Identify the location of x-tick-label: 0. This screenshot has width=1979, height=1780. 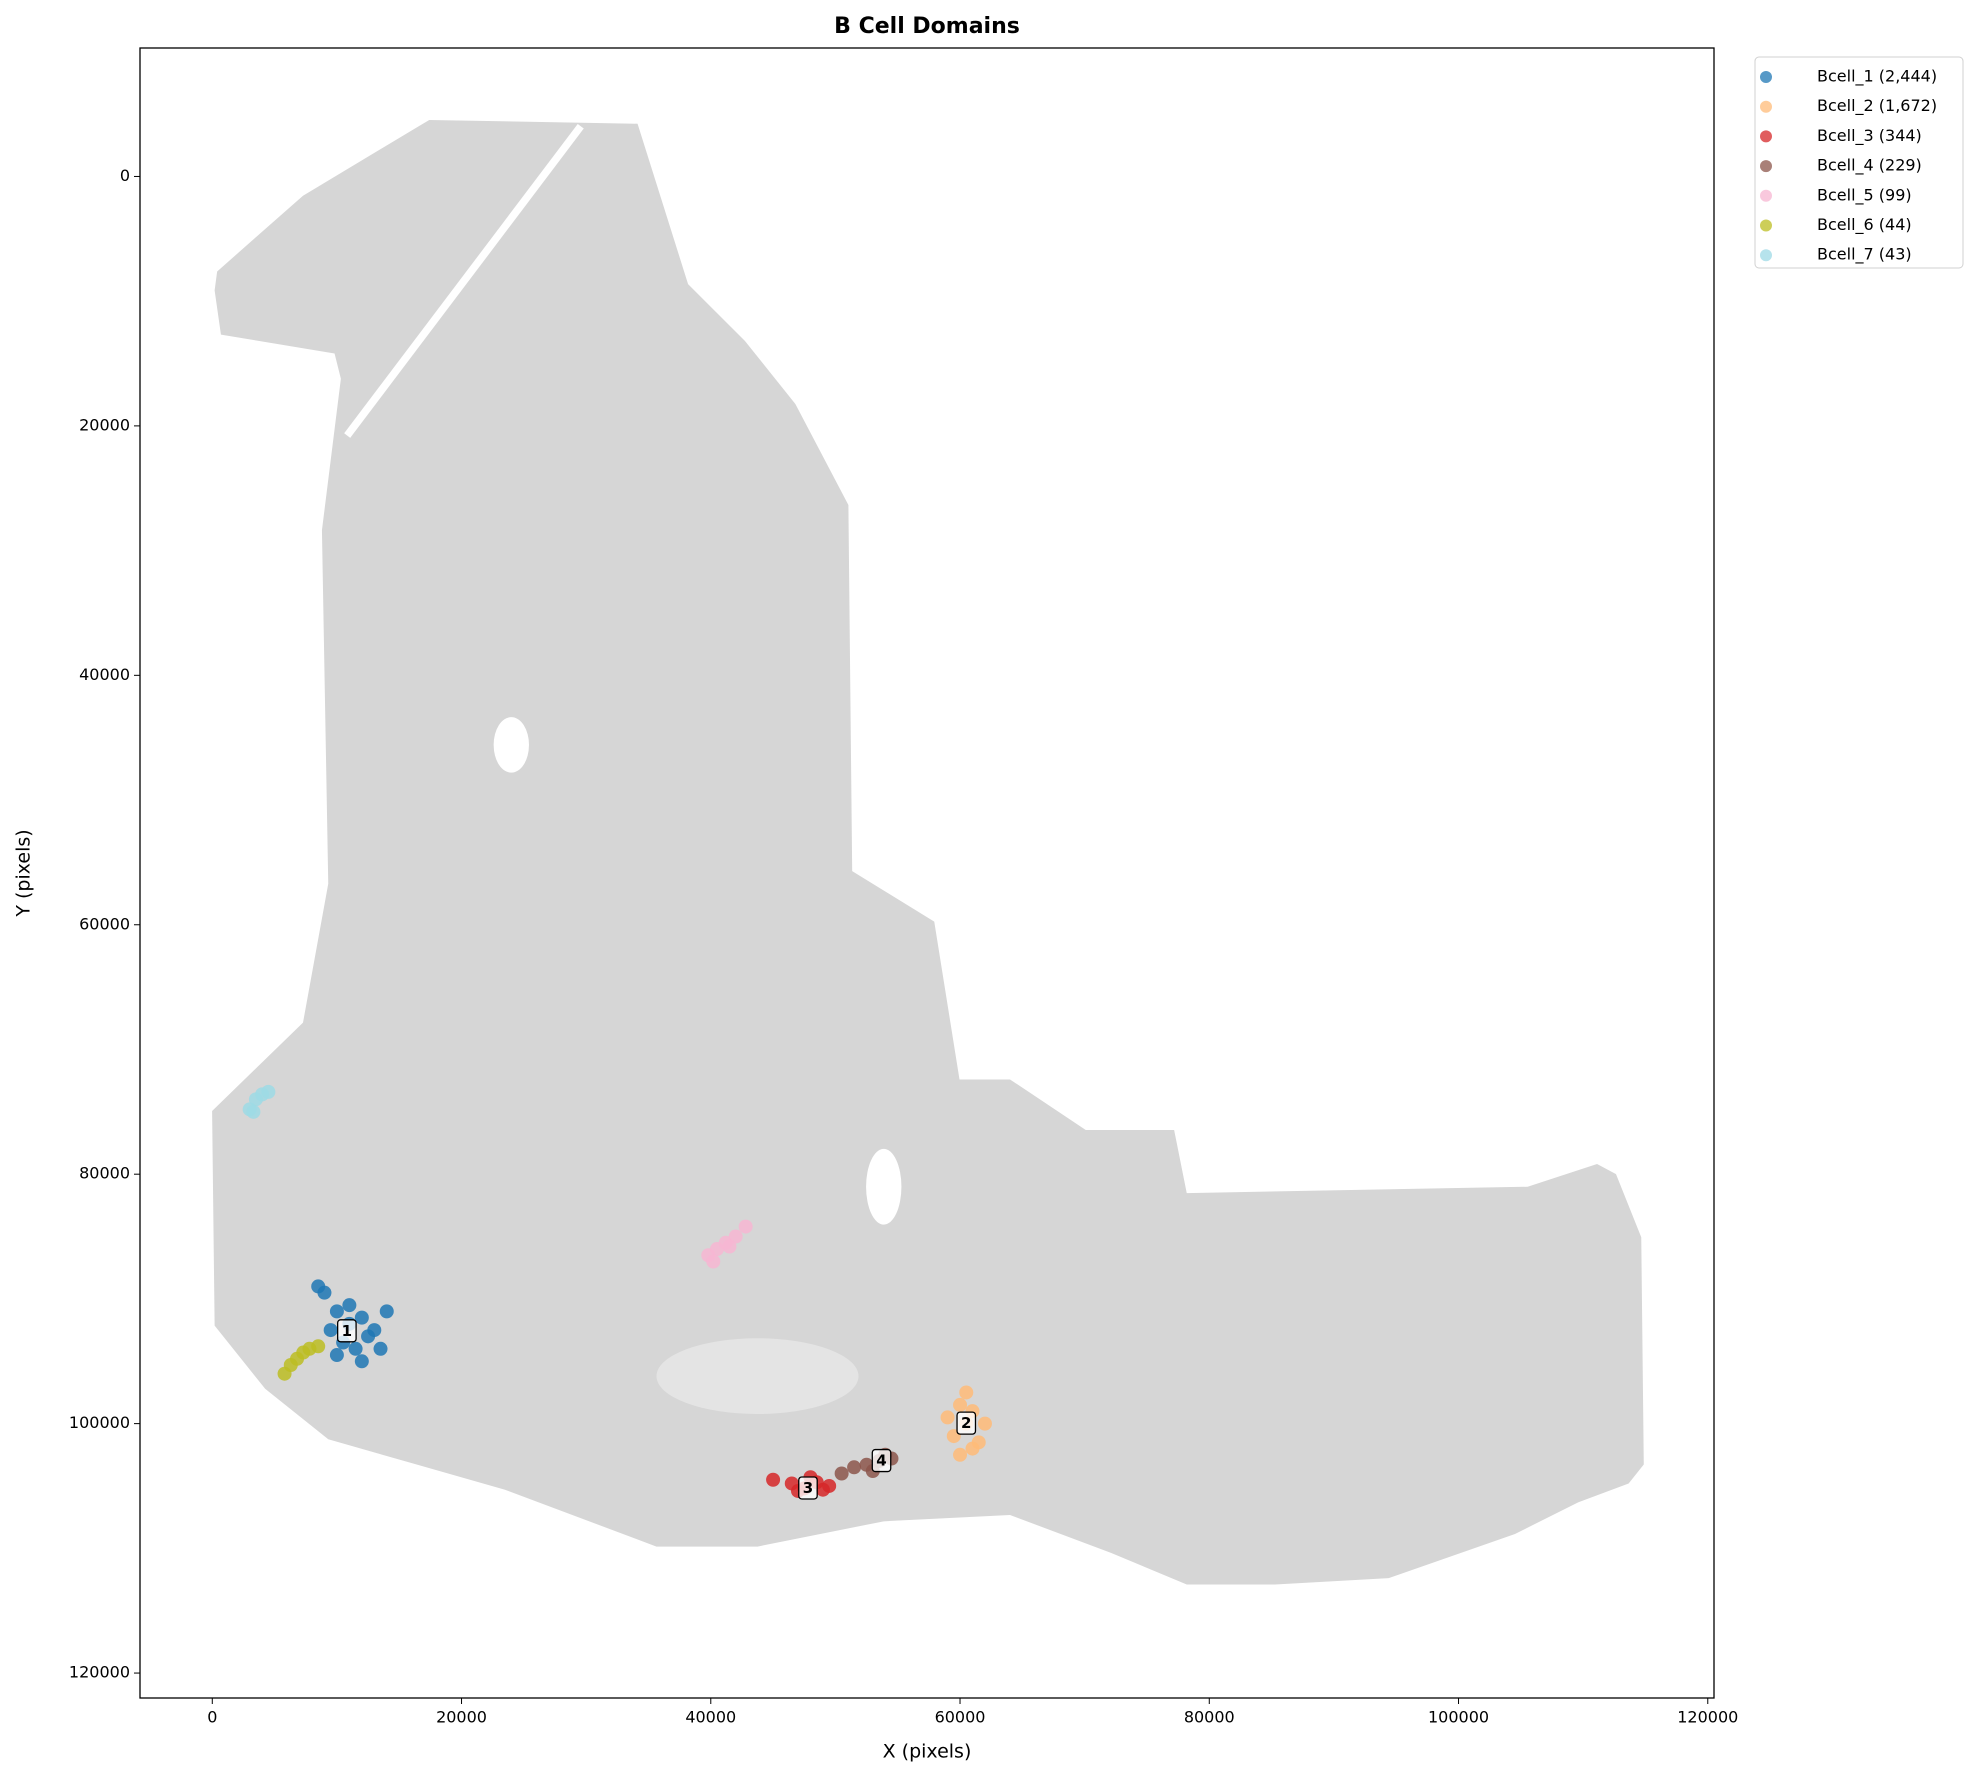
(212, 1717).